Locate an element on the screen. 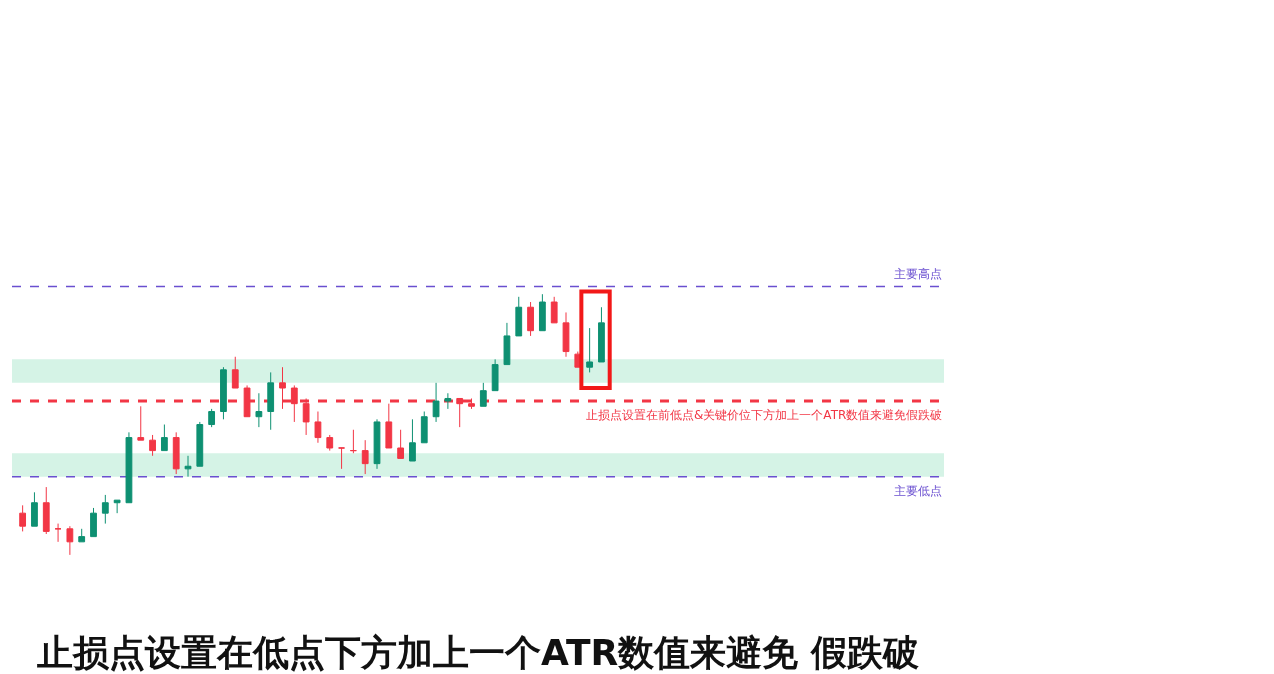 This screenshot has width=1274, height=674. ref-line-label: 止损点设置在前低点&关键价位下方加上一个ATR数值来避免假跌破 is located at coordinates (764, 415).